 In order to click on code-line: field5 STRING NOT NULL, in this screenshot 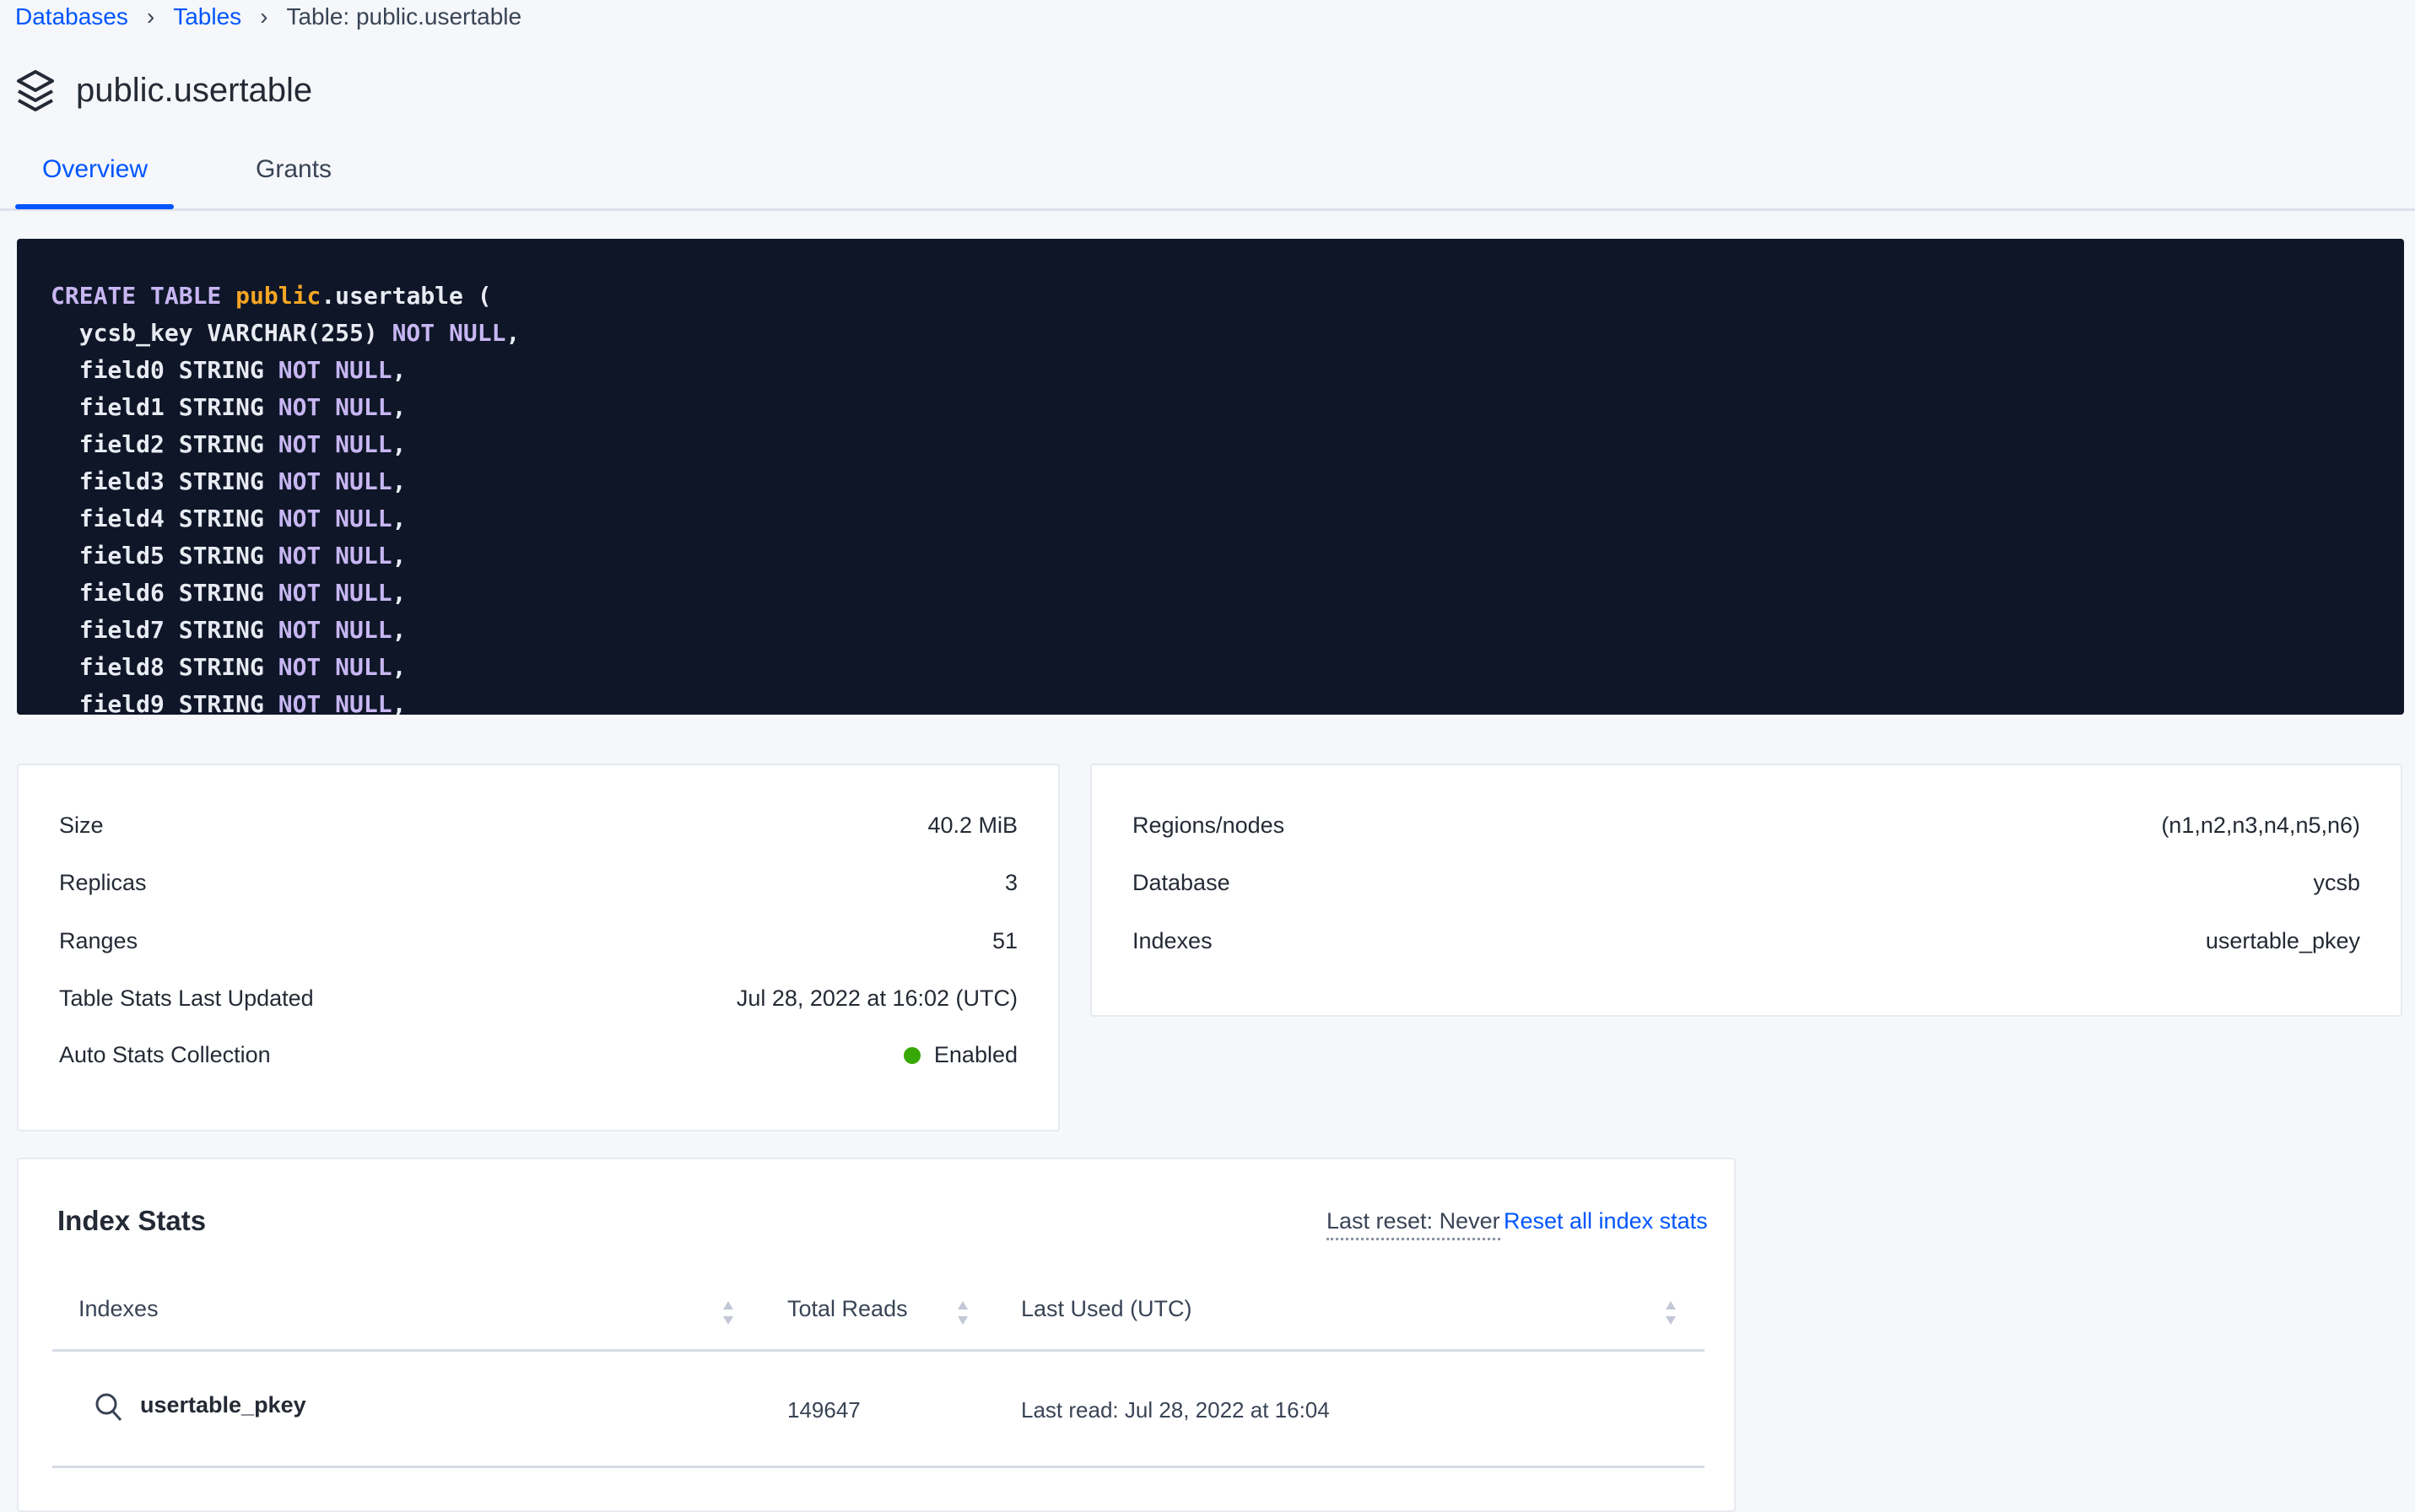, I will do `click(1211, 556)`.